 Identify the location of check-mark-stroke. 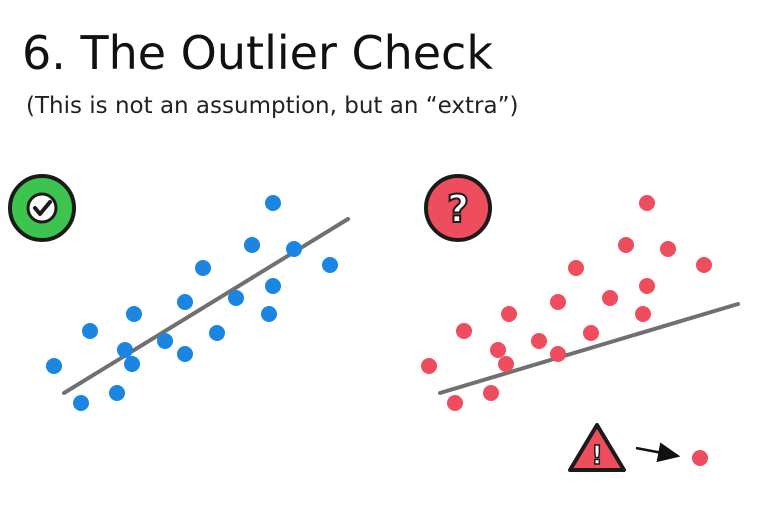
(42, 208).